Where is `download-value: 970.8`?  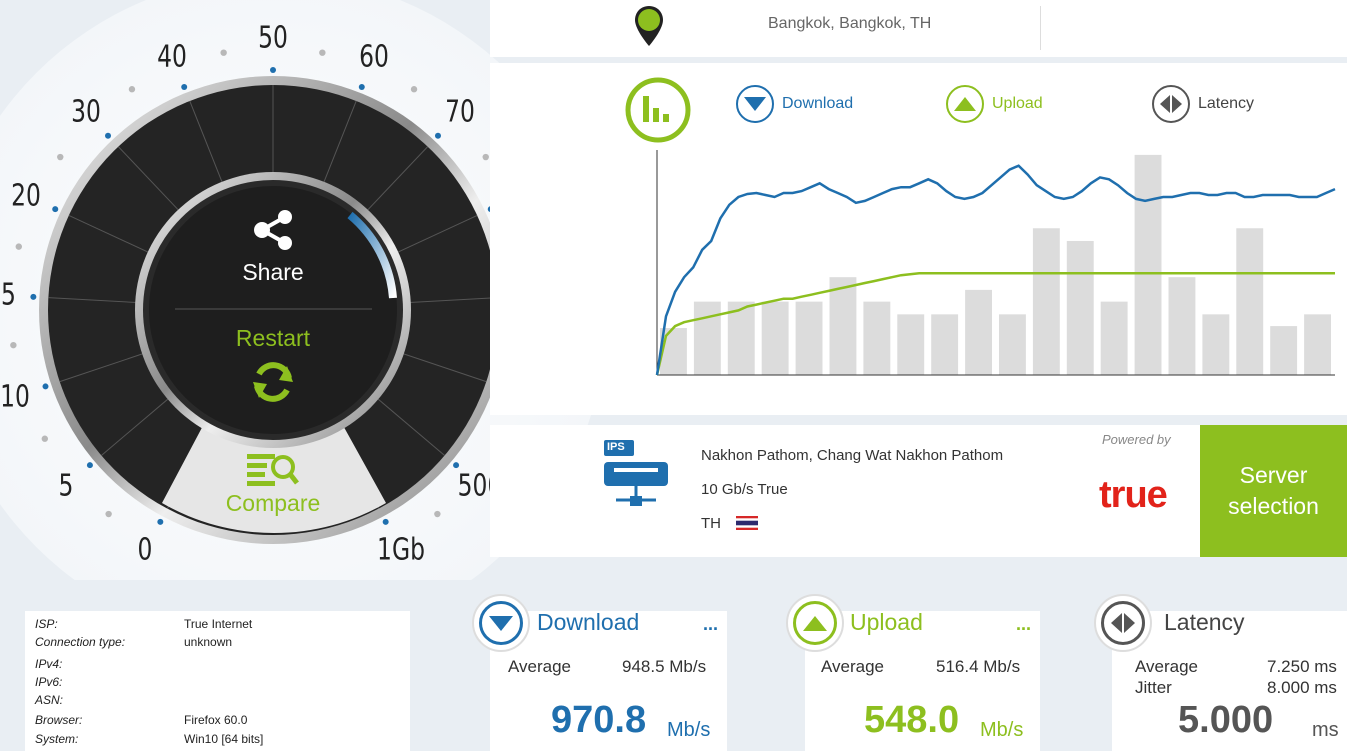 download-value: 970.8 is located at coordinates (599, 720).